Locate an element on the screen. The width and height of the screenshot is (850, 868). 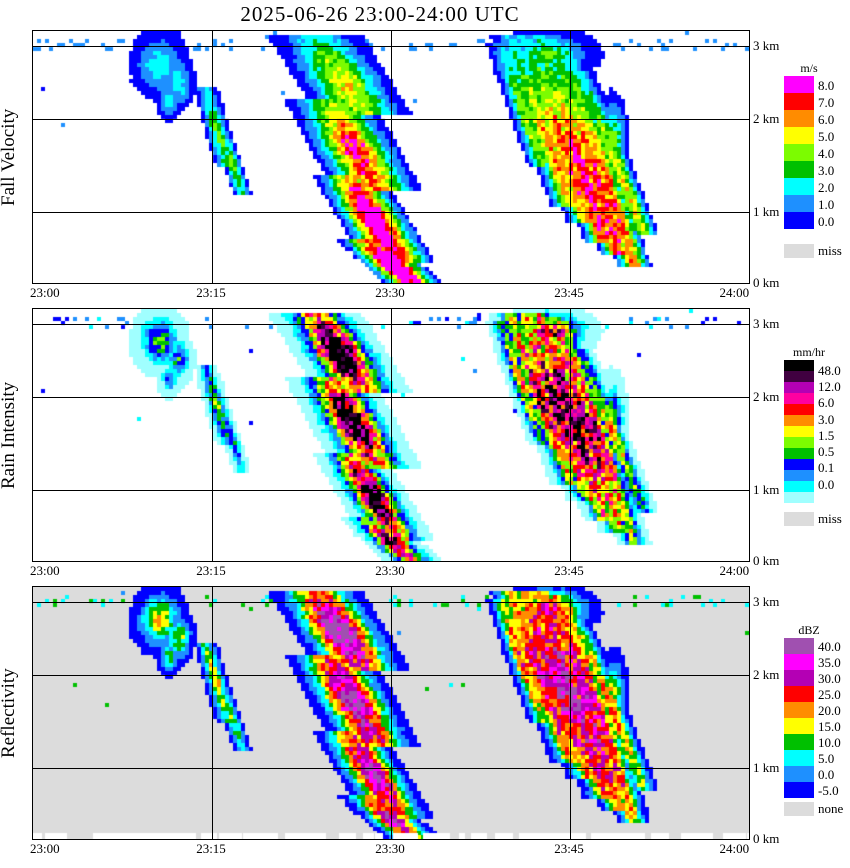
colorbar-tick-label: 15.0 is located at coordinates (829, 726).